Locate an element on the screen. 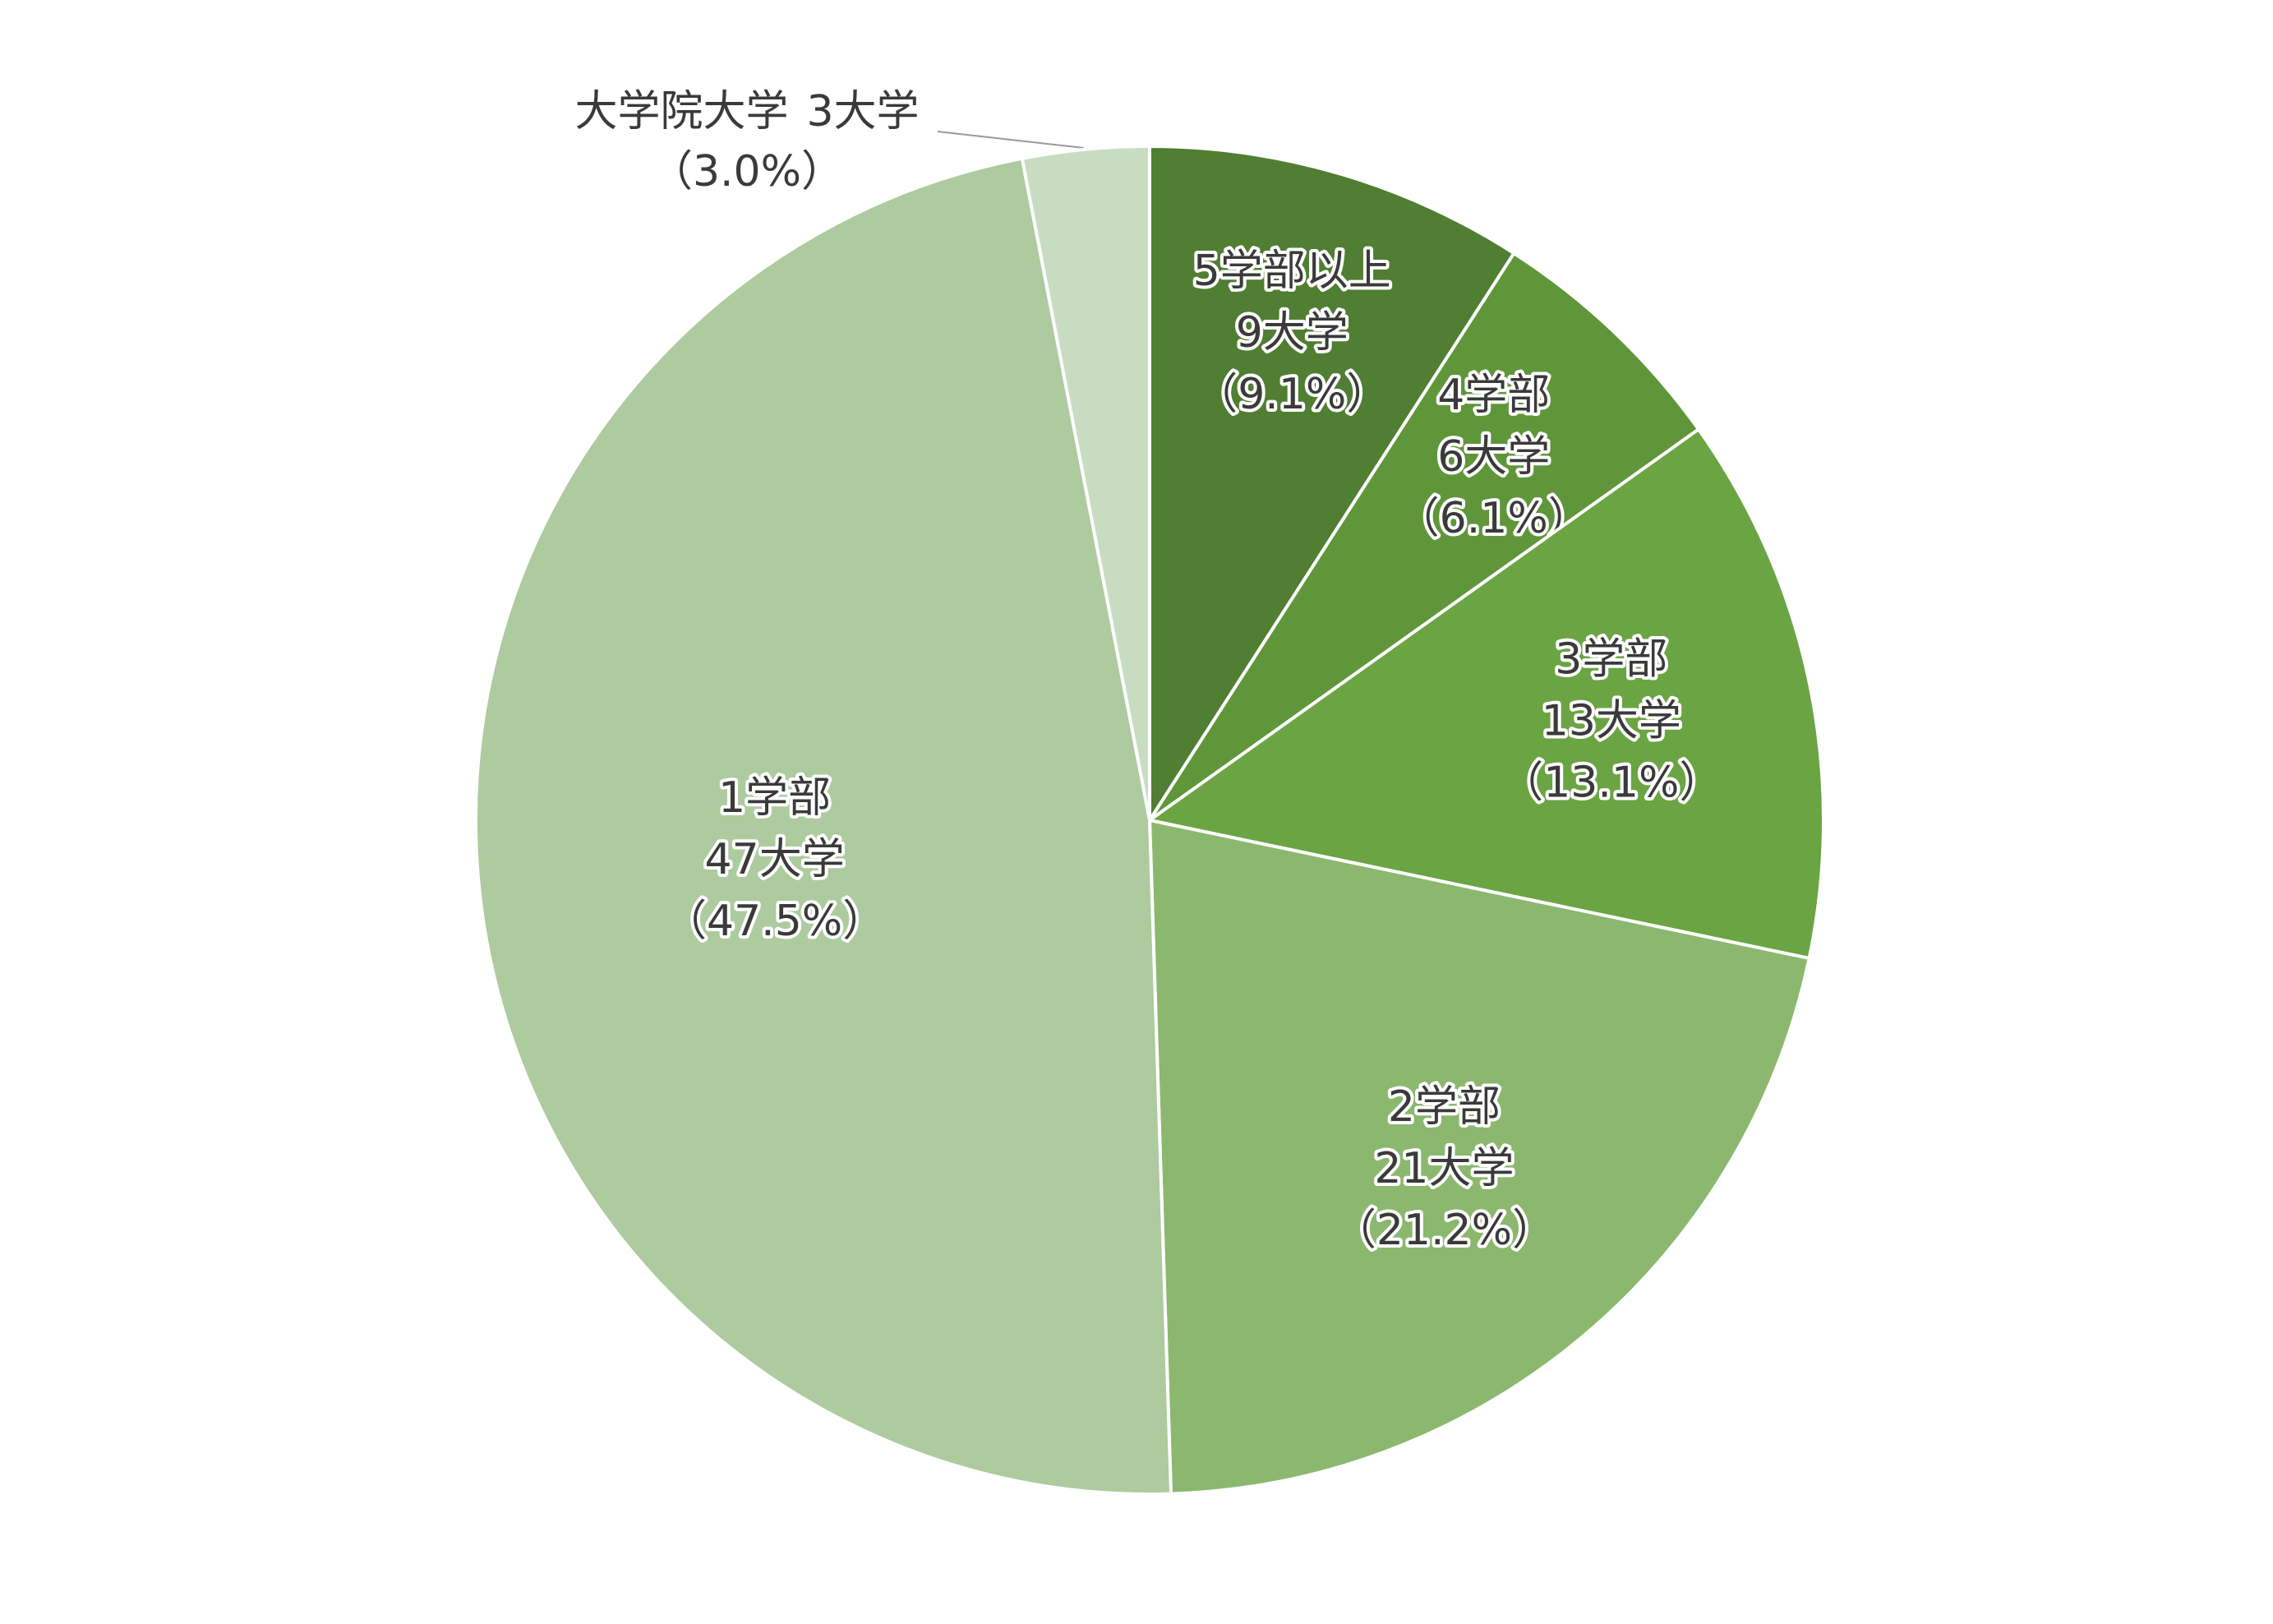 This screenshot has height=1624, width=2273. slice-label: 1学部 is located at coordinates (774, 798).